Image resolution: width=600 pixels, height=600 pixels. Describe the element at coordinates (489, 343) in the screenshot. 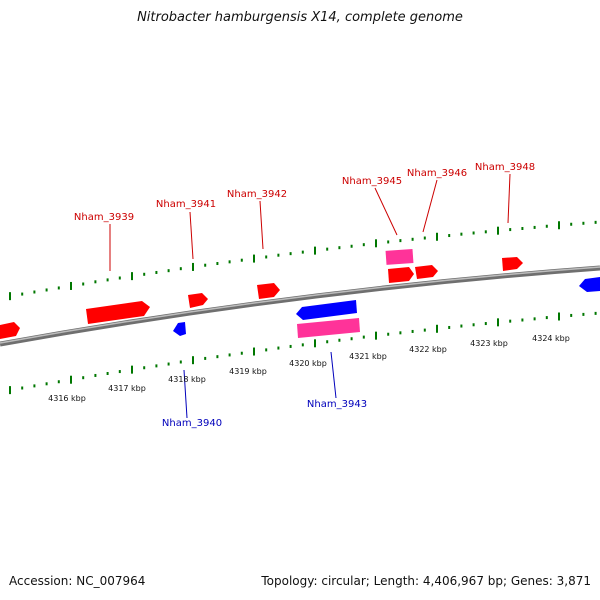

I see `scale-label: 4323 kbp` at that location.